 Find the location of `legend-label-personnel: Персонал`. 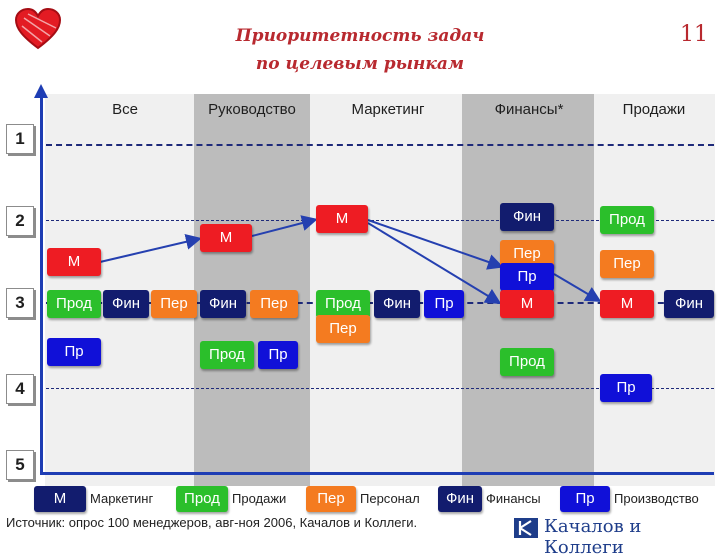

legend-label-personnel: Персонал is located at coordinates (390, 498).